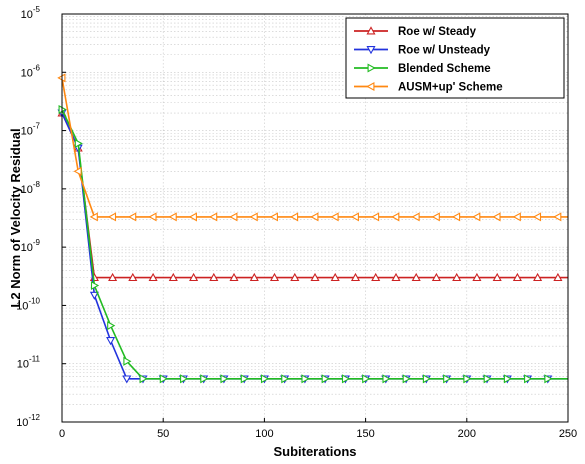  I want to click on y-axis-label: L2 Norm of Velocity Residual, so click(15, 217).